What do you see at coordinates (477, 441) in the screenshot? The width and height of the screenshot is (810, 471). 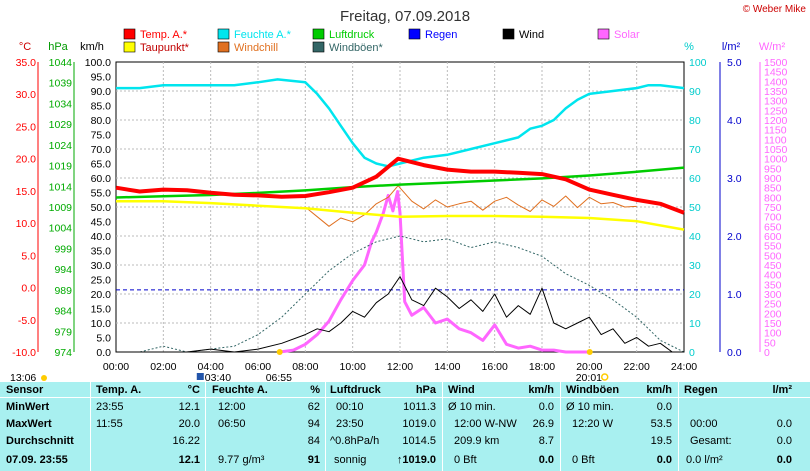 I see `cell: 209.9 km` at bounding box center [477, 441].